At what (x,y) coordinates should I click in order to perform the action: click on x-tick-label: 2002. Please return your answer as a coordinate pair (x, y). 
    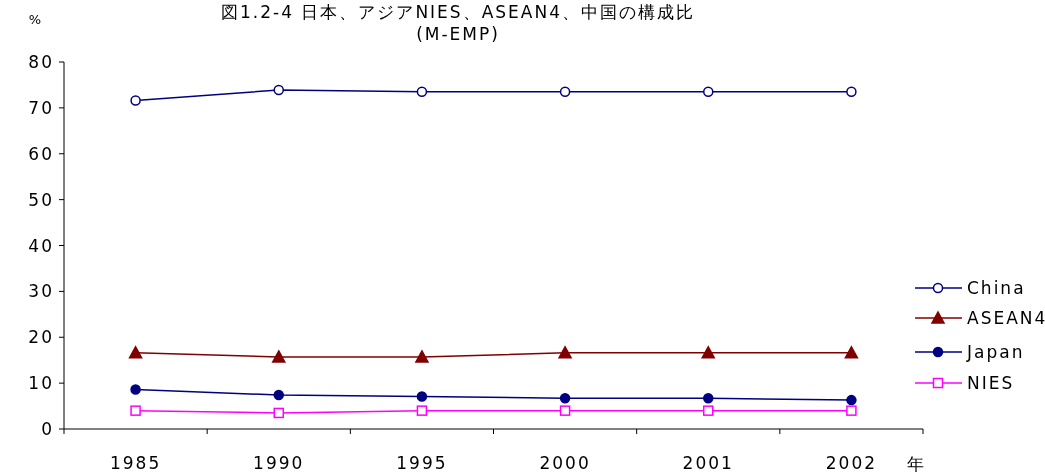
    Looking at the image, I should click on (851, 463).